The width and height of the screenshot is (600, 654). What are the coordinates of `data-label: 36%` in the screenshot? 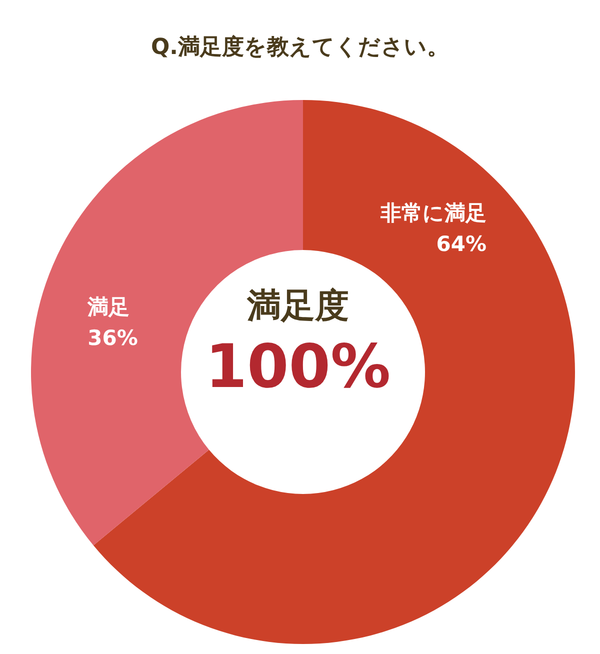 It's located at (113, 338).